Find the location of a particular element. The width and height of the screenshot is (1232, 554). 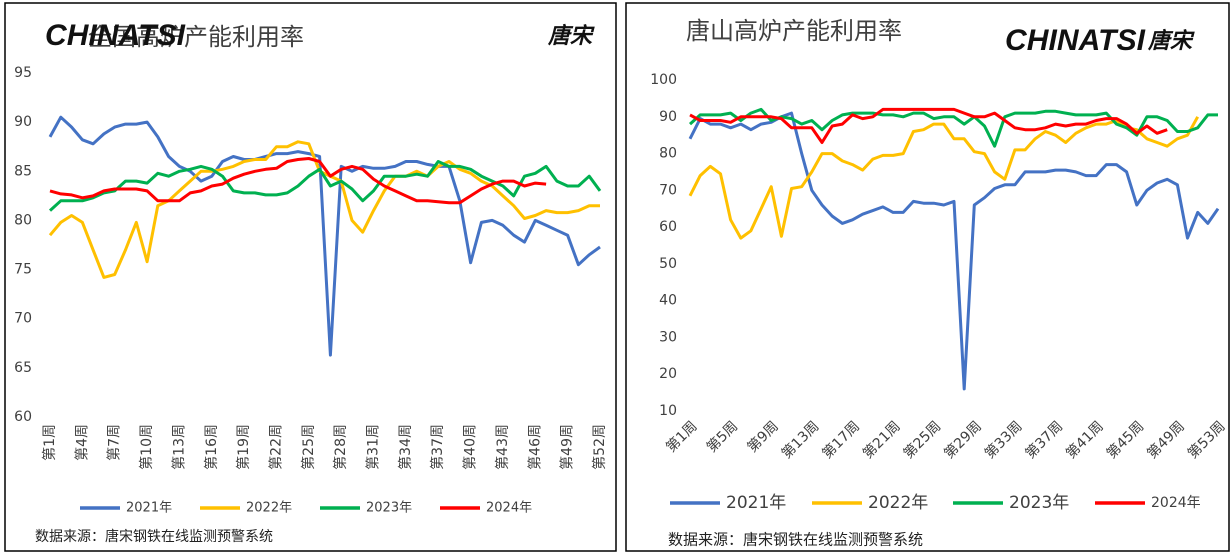

x-tick-label: 第43周 is located at coordinates (502, 447).